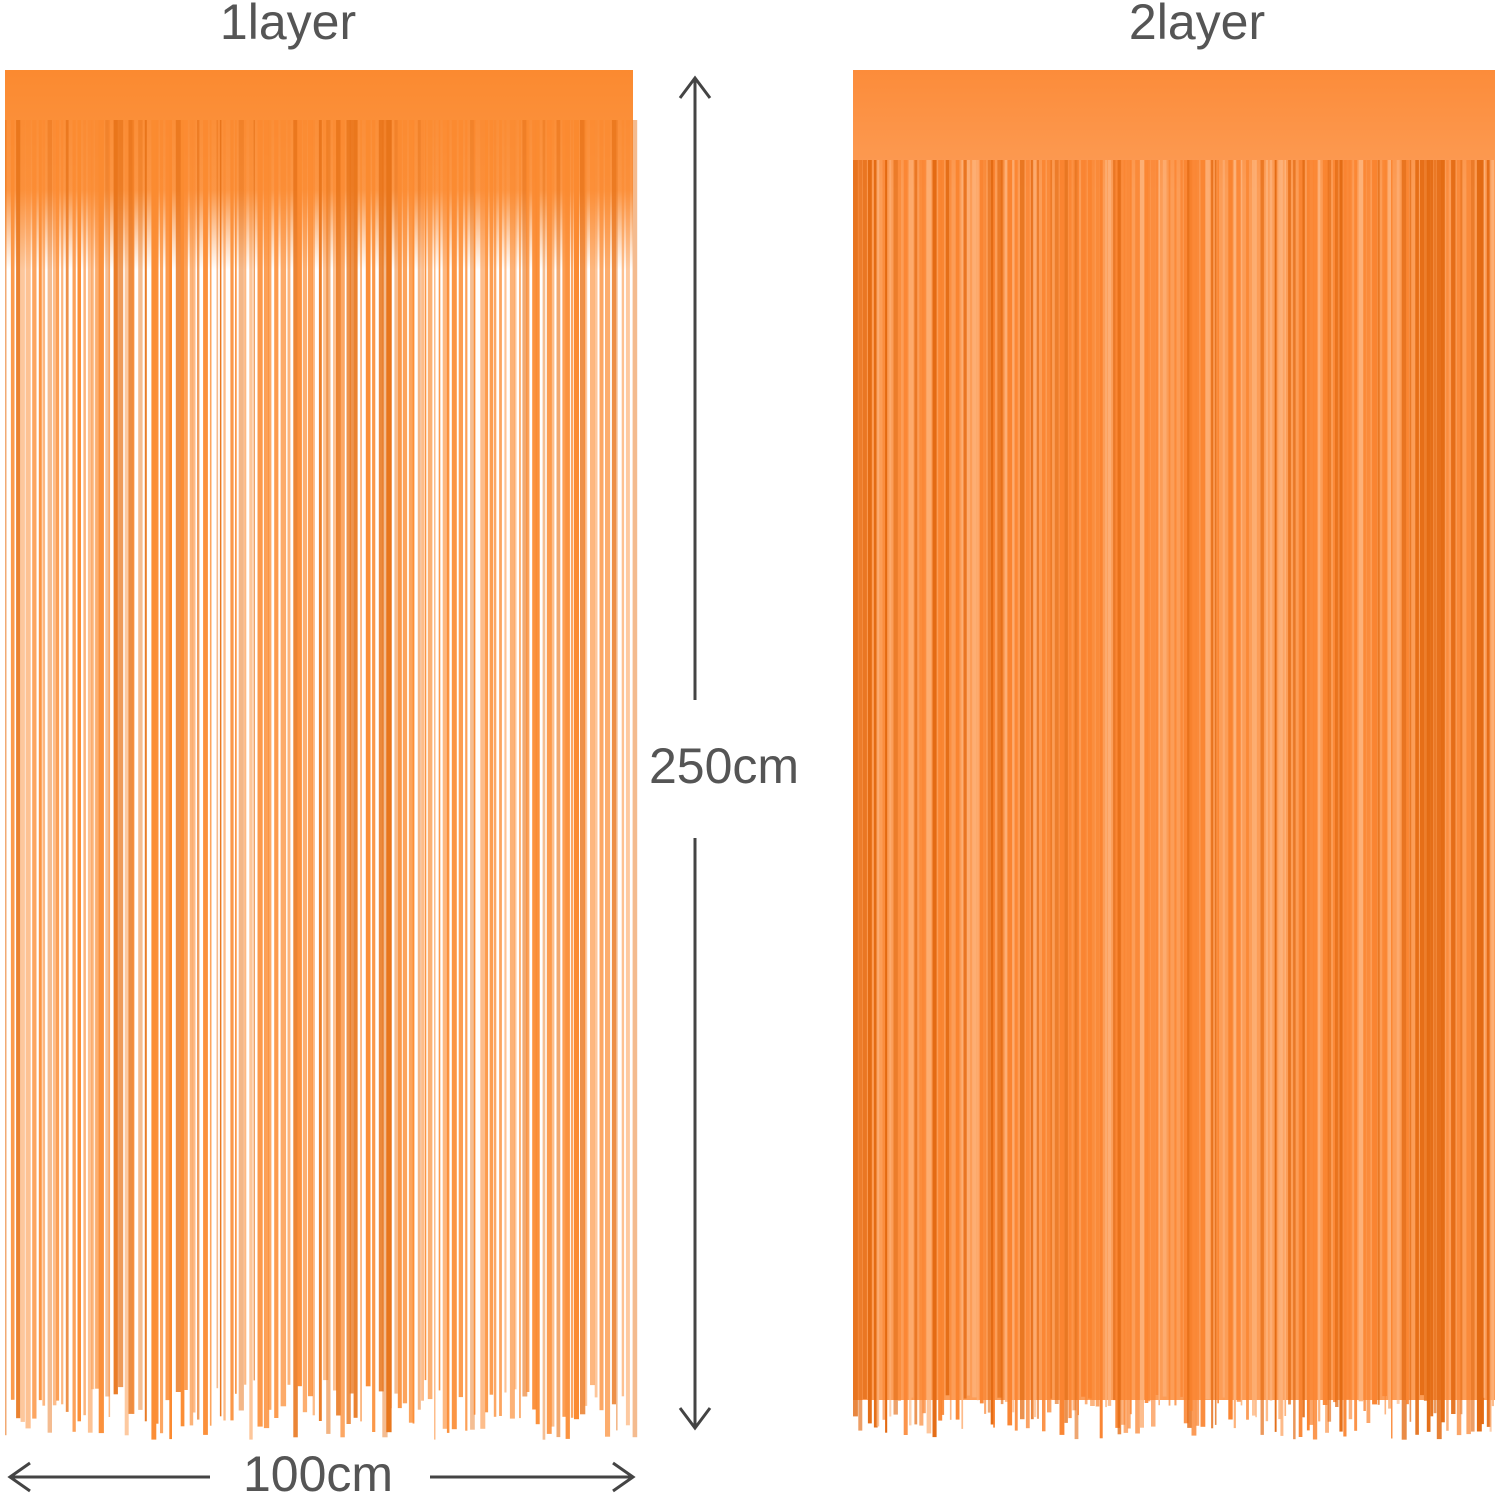 The image size is (1500, 1500). I want to click on width-arrow, so click(321, 1477).